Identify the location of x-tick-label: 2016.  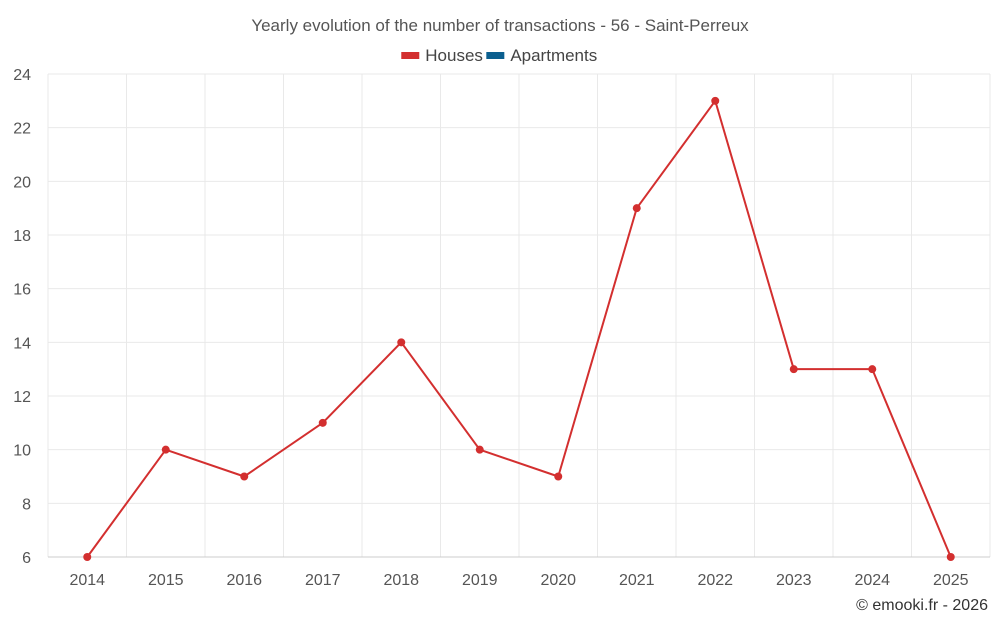
(244, 580).